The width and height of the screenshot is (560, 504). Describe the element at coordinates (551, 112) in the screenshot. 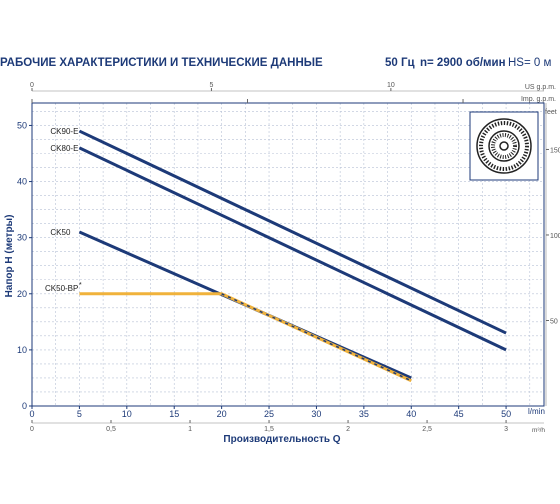

I see `feet-unit: feet` at that location.